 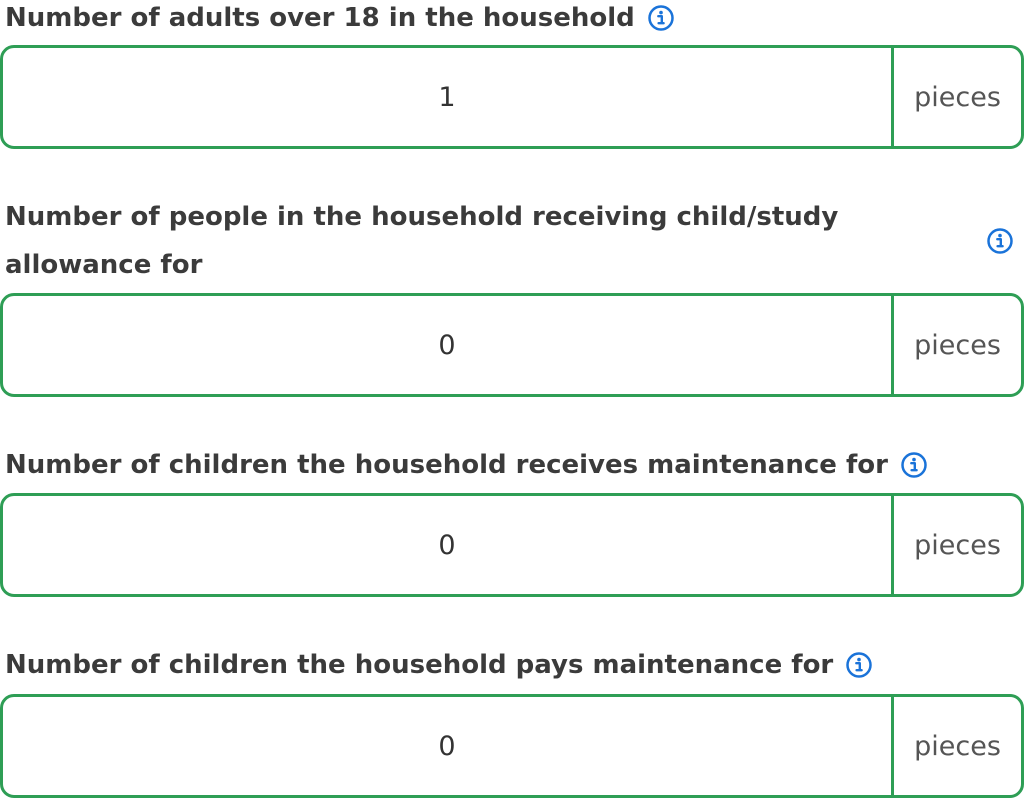 I want to click on receives-maintenance-unit: pieces, so click(x=956, y=545).